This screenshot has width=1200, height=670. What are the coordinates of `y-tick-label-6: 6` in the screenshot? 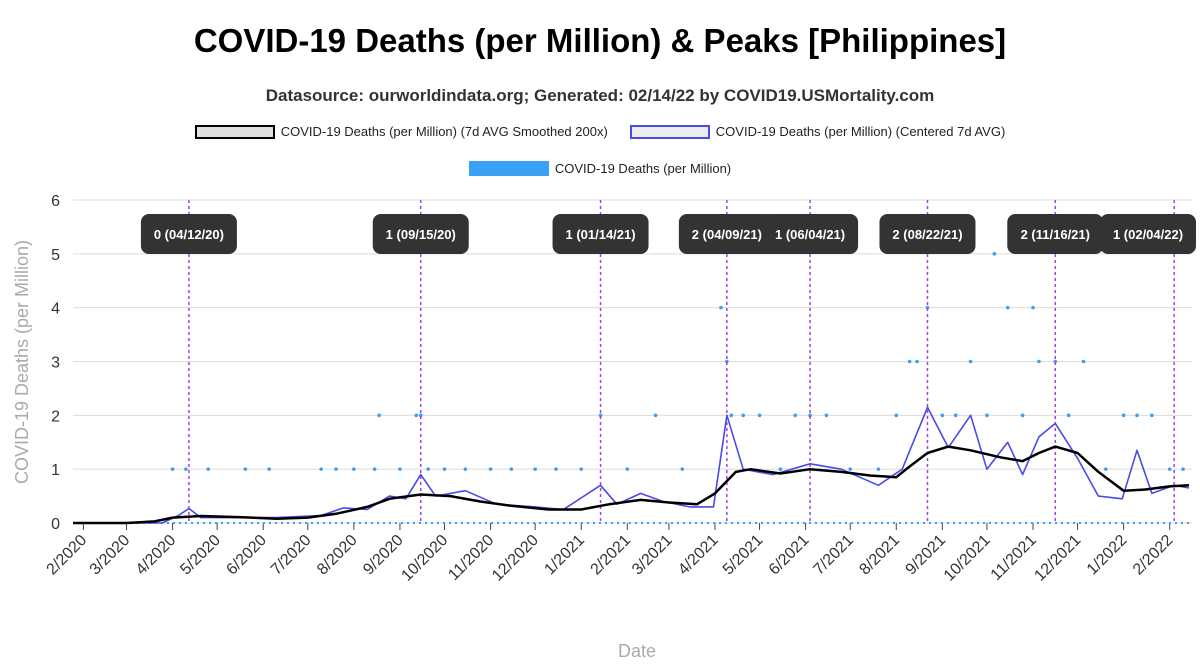 It's located at (55, 201).